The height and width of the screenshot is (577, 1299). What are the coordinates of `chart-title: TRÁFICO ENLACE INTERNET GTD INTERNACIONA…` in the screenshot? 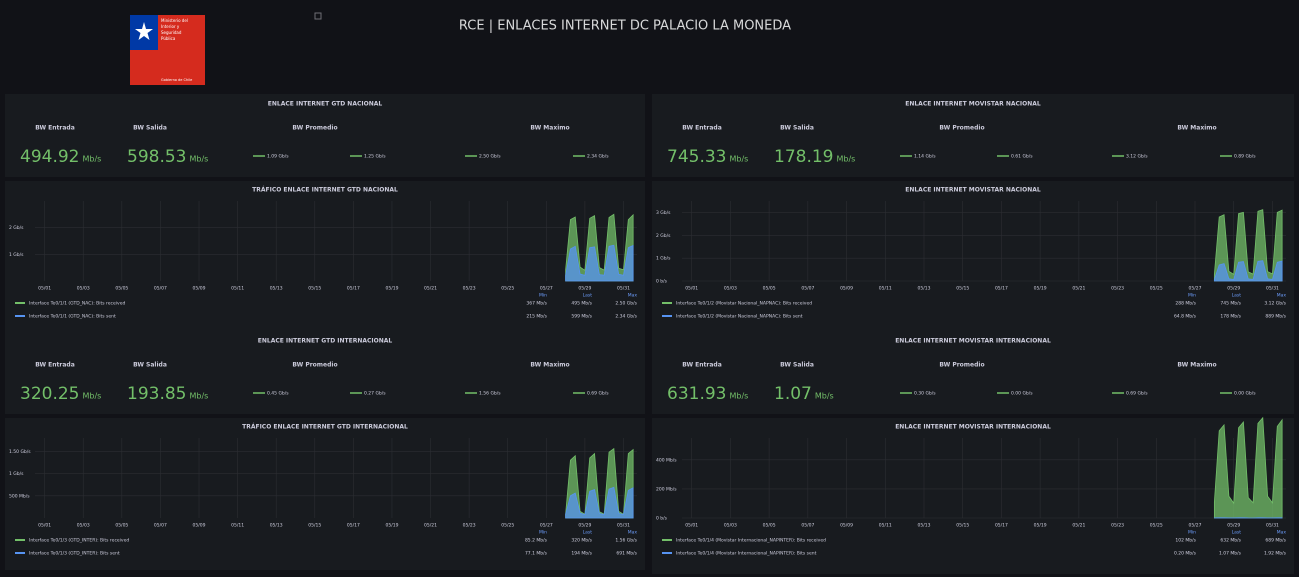 It's located at (325, 427).